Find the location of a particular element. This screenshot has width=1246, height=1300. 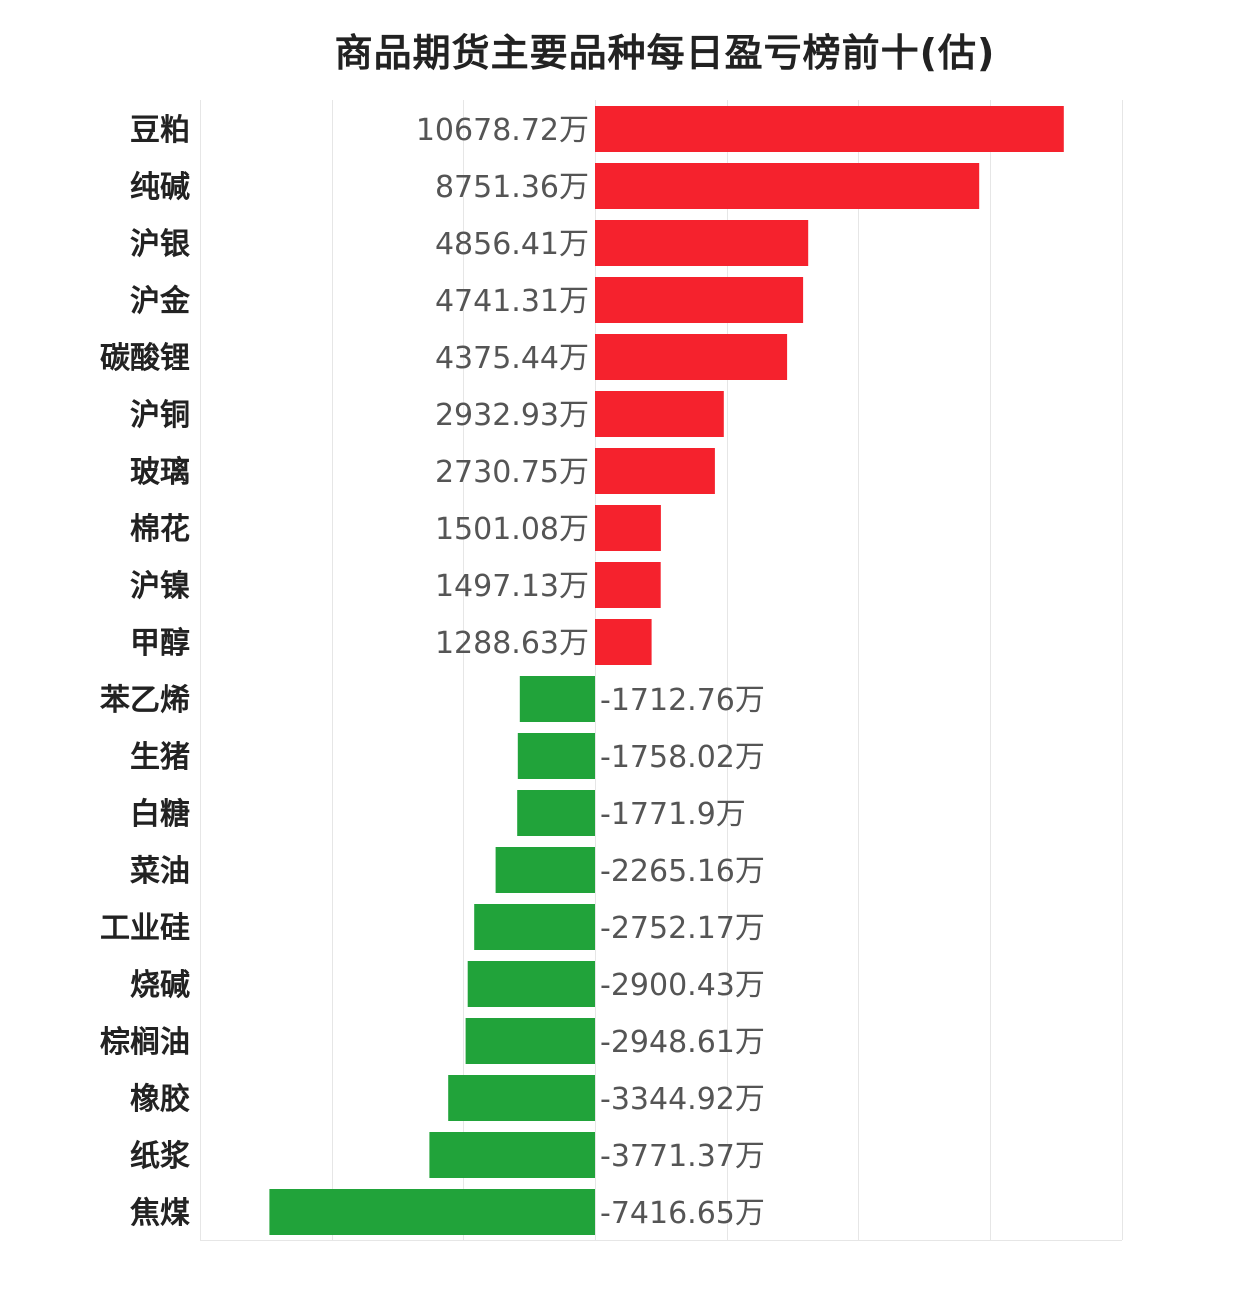

value-label-14: -2752.17万 is located at coordinates (682, 928).